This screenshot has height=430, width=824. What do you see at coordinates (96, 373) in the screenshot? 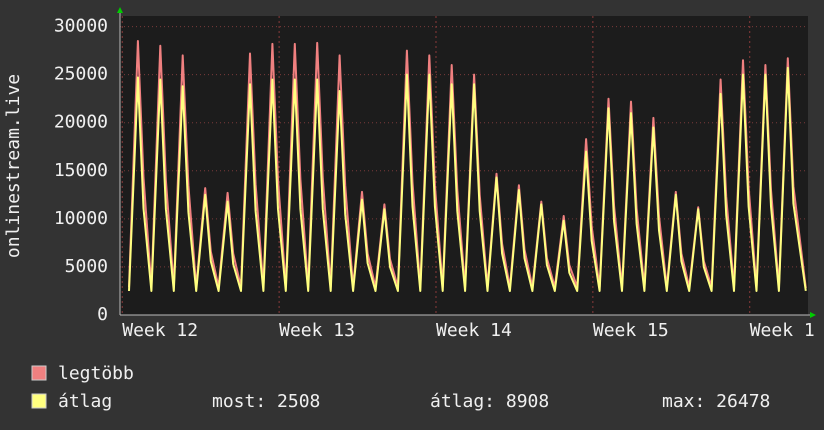
I see `legend-label: legtöbb` at bounding box center [96, 373].